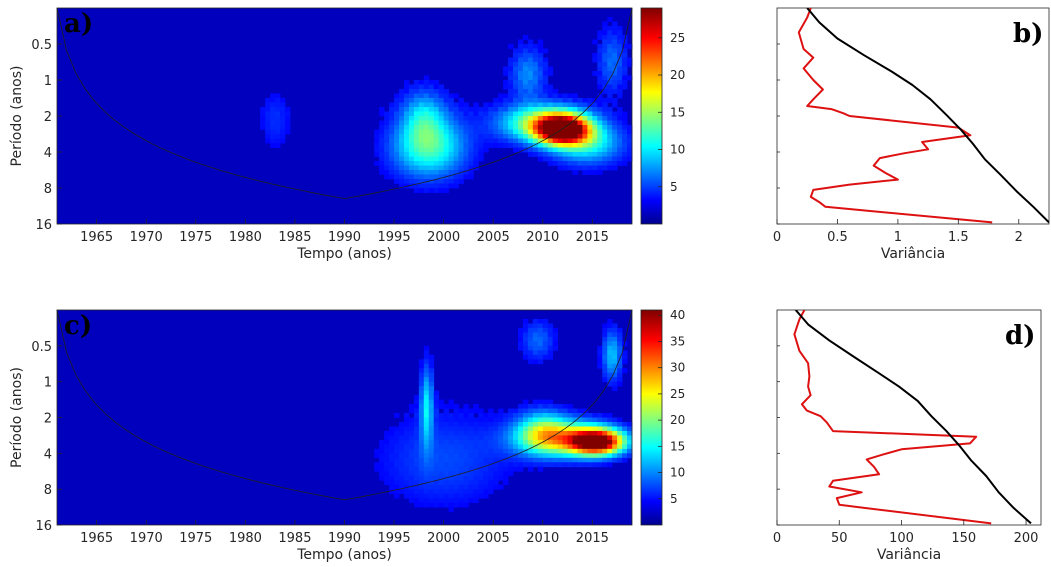 The image size is (1051, 567). Describe the element at coordinates (48, 117) in the screenshot. I see `y-tick-label: 2` at that location.